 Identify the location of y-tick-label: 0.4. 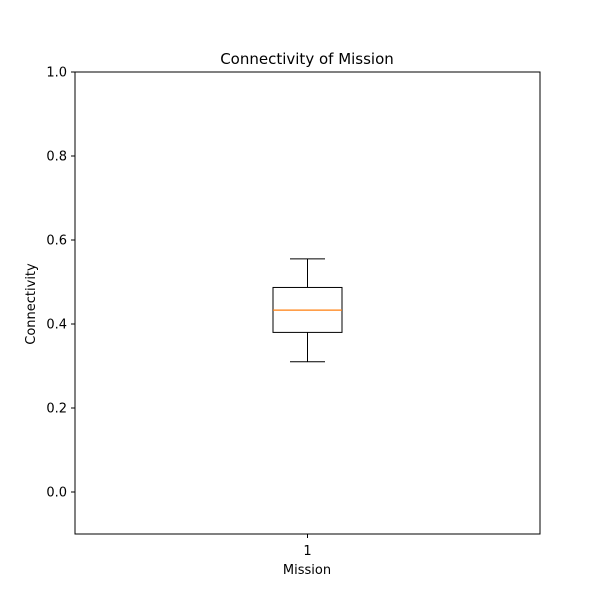
(56, 325).